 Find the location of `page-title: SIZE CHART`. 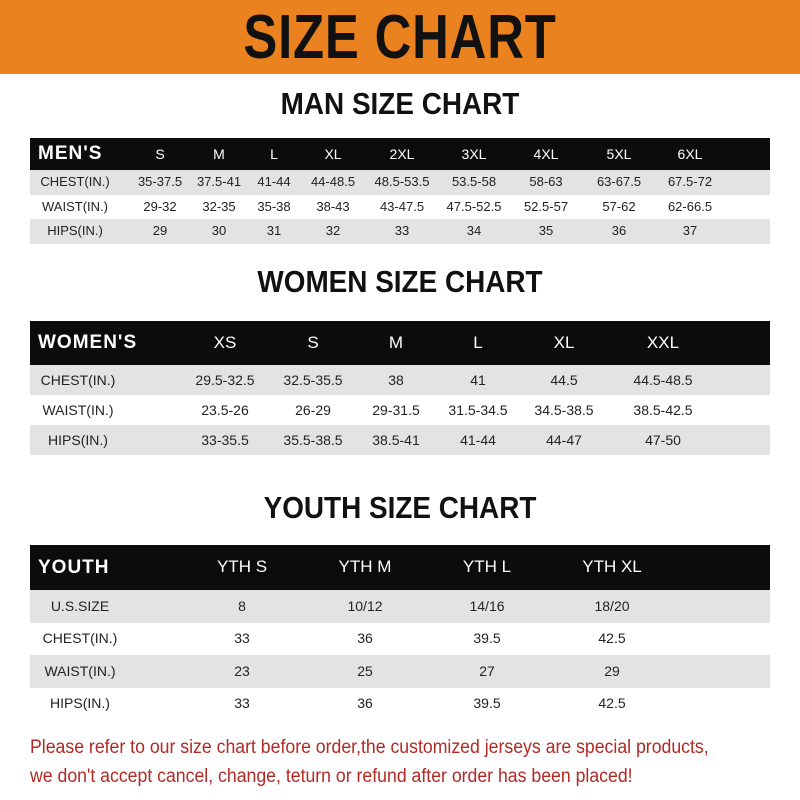

page-title: SIZE CHART is located at coordinates (400, 37).